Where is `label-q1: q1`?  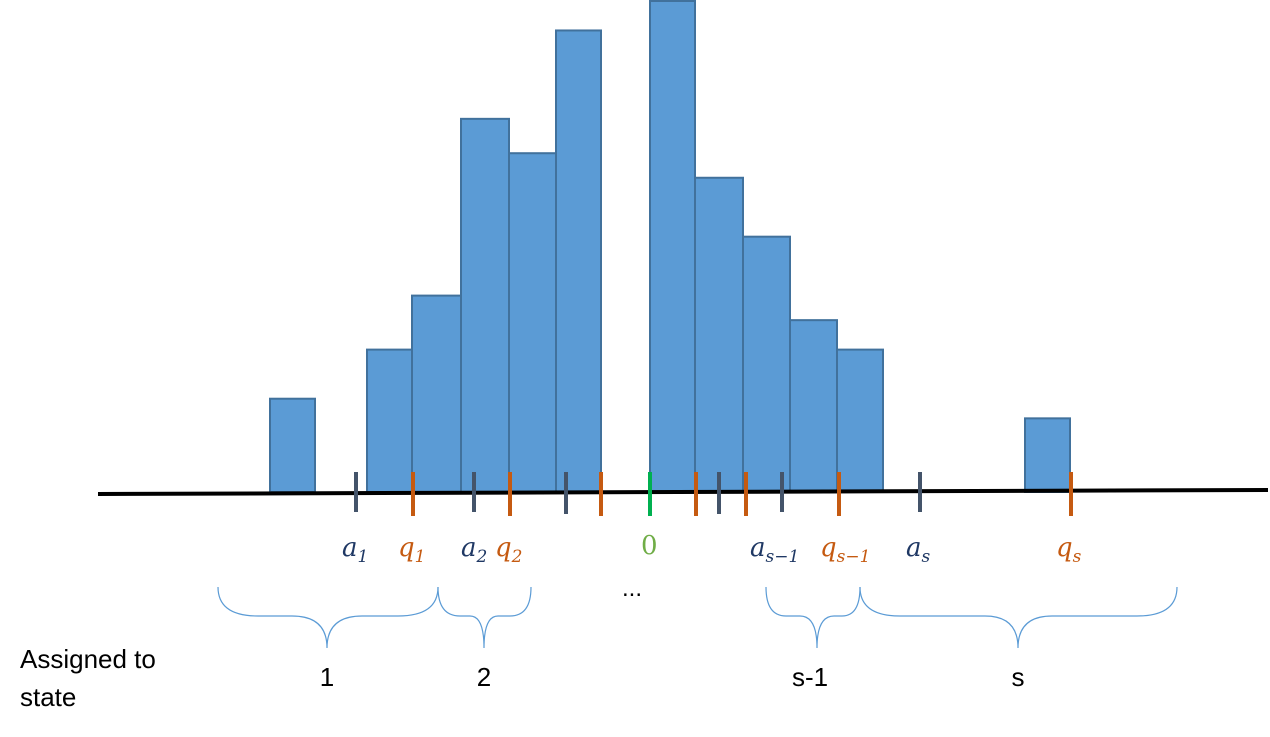 label-q1: q1 is located at coordinates (411, 550).